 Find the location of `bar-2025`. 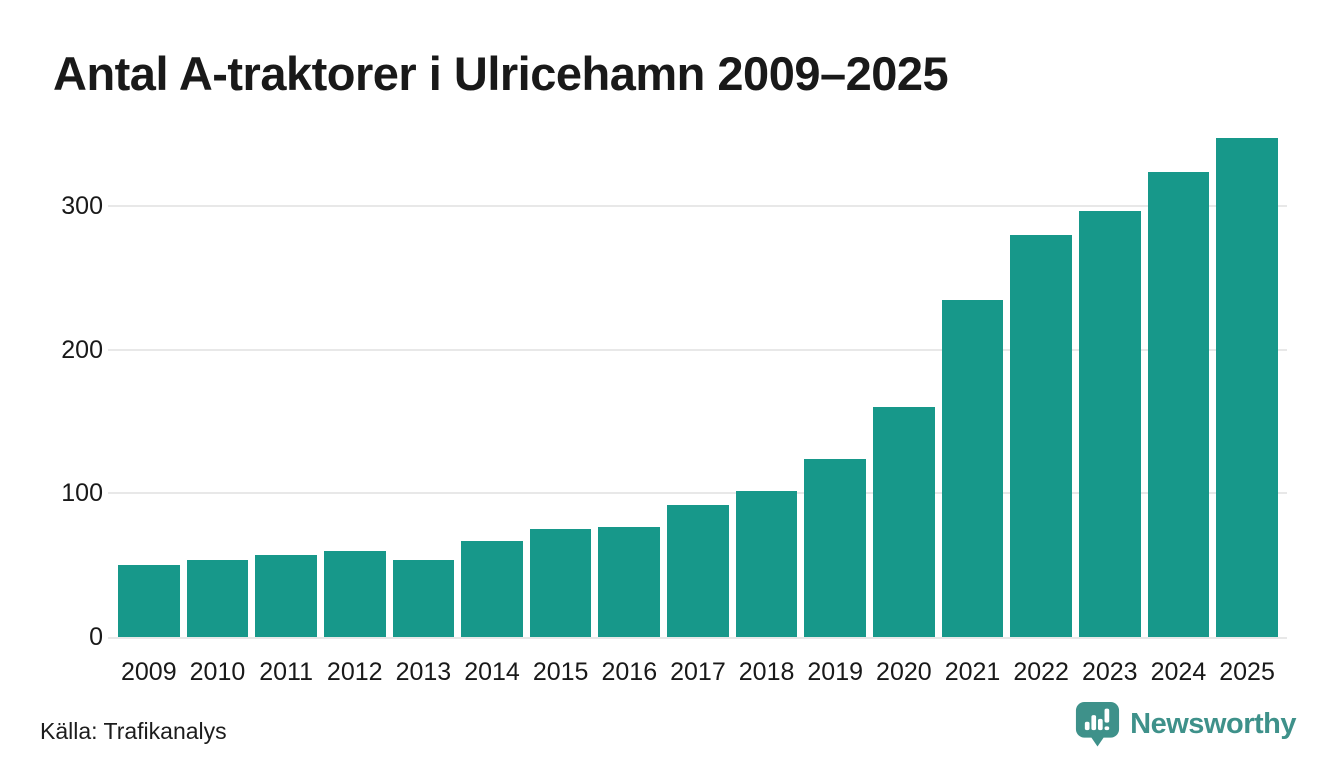

bar-2025 is located at coordinates (1247, 387).